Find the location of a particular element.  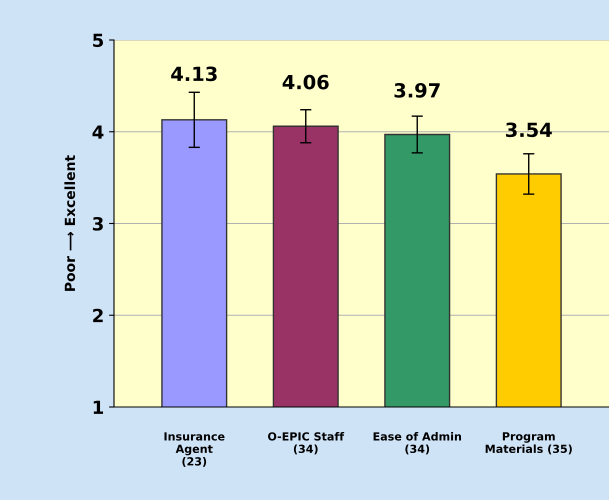

x-tick-label: Program Materials (35) is located at coordinates (529, 443).